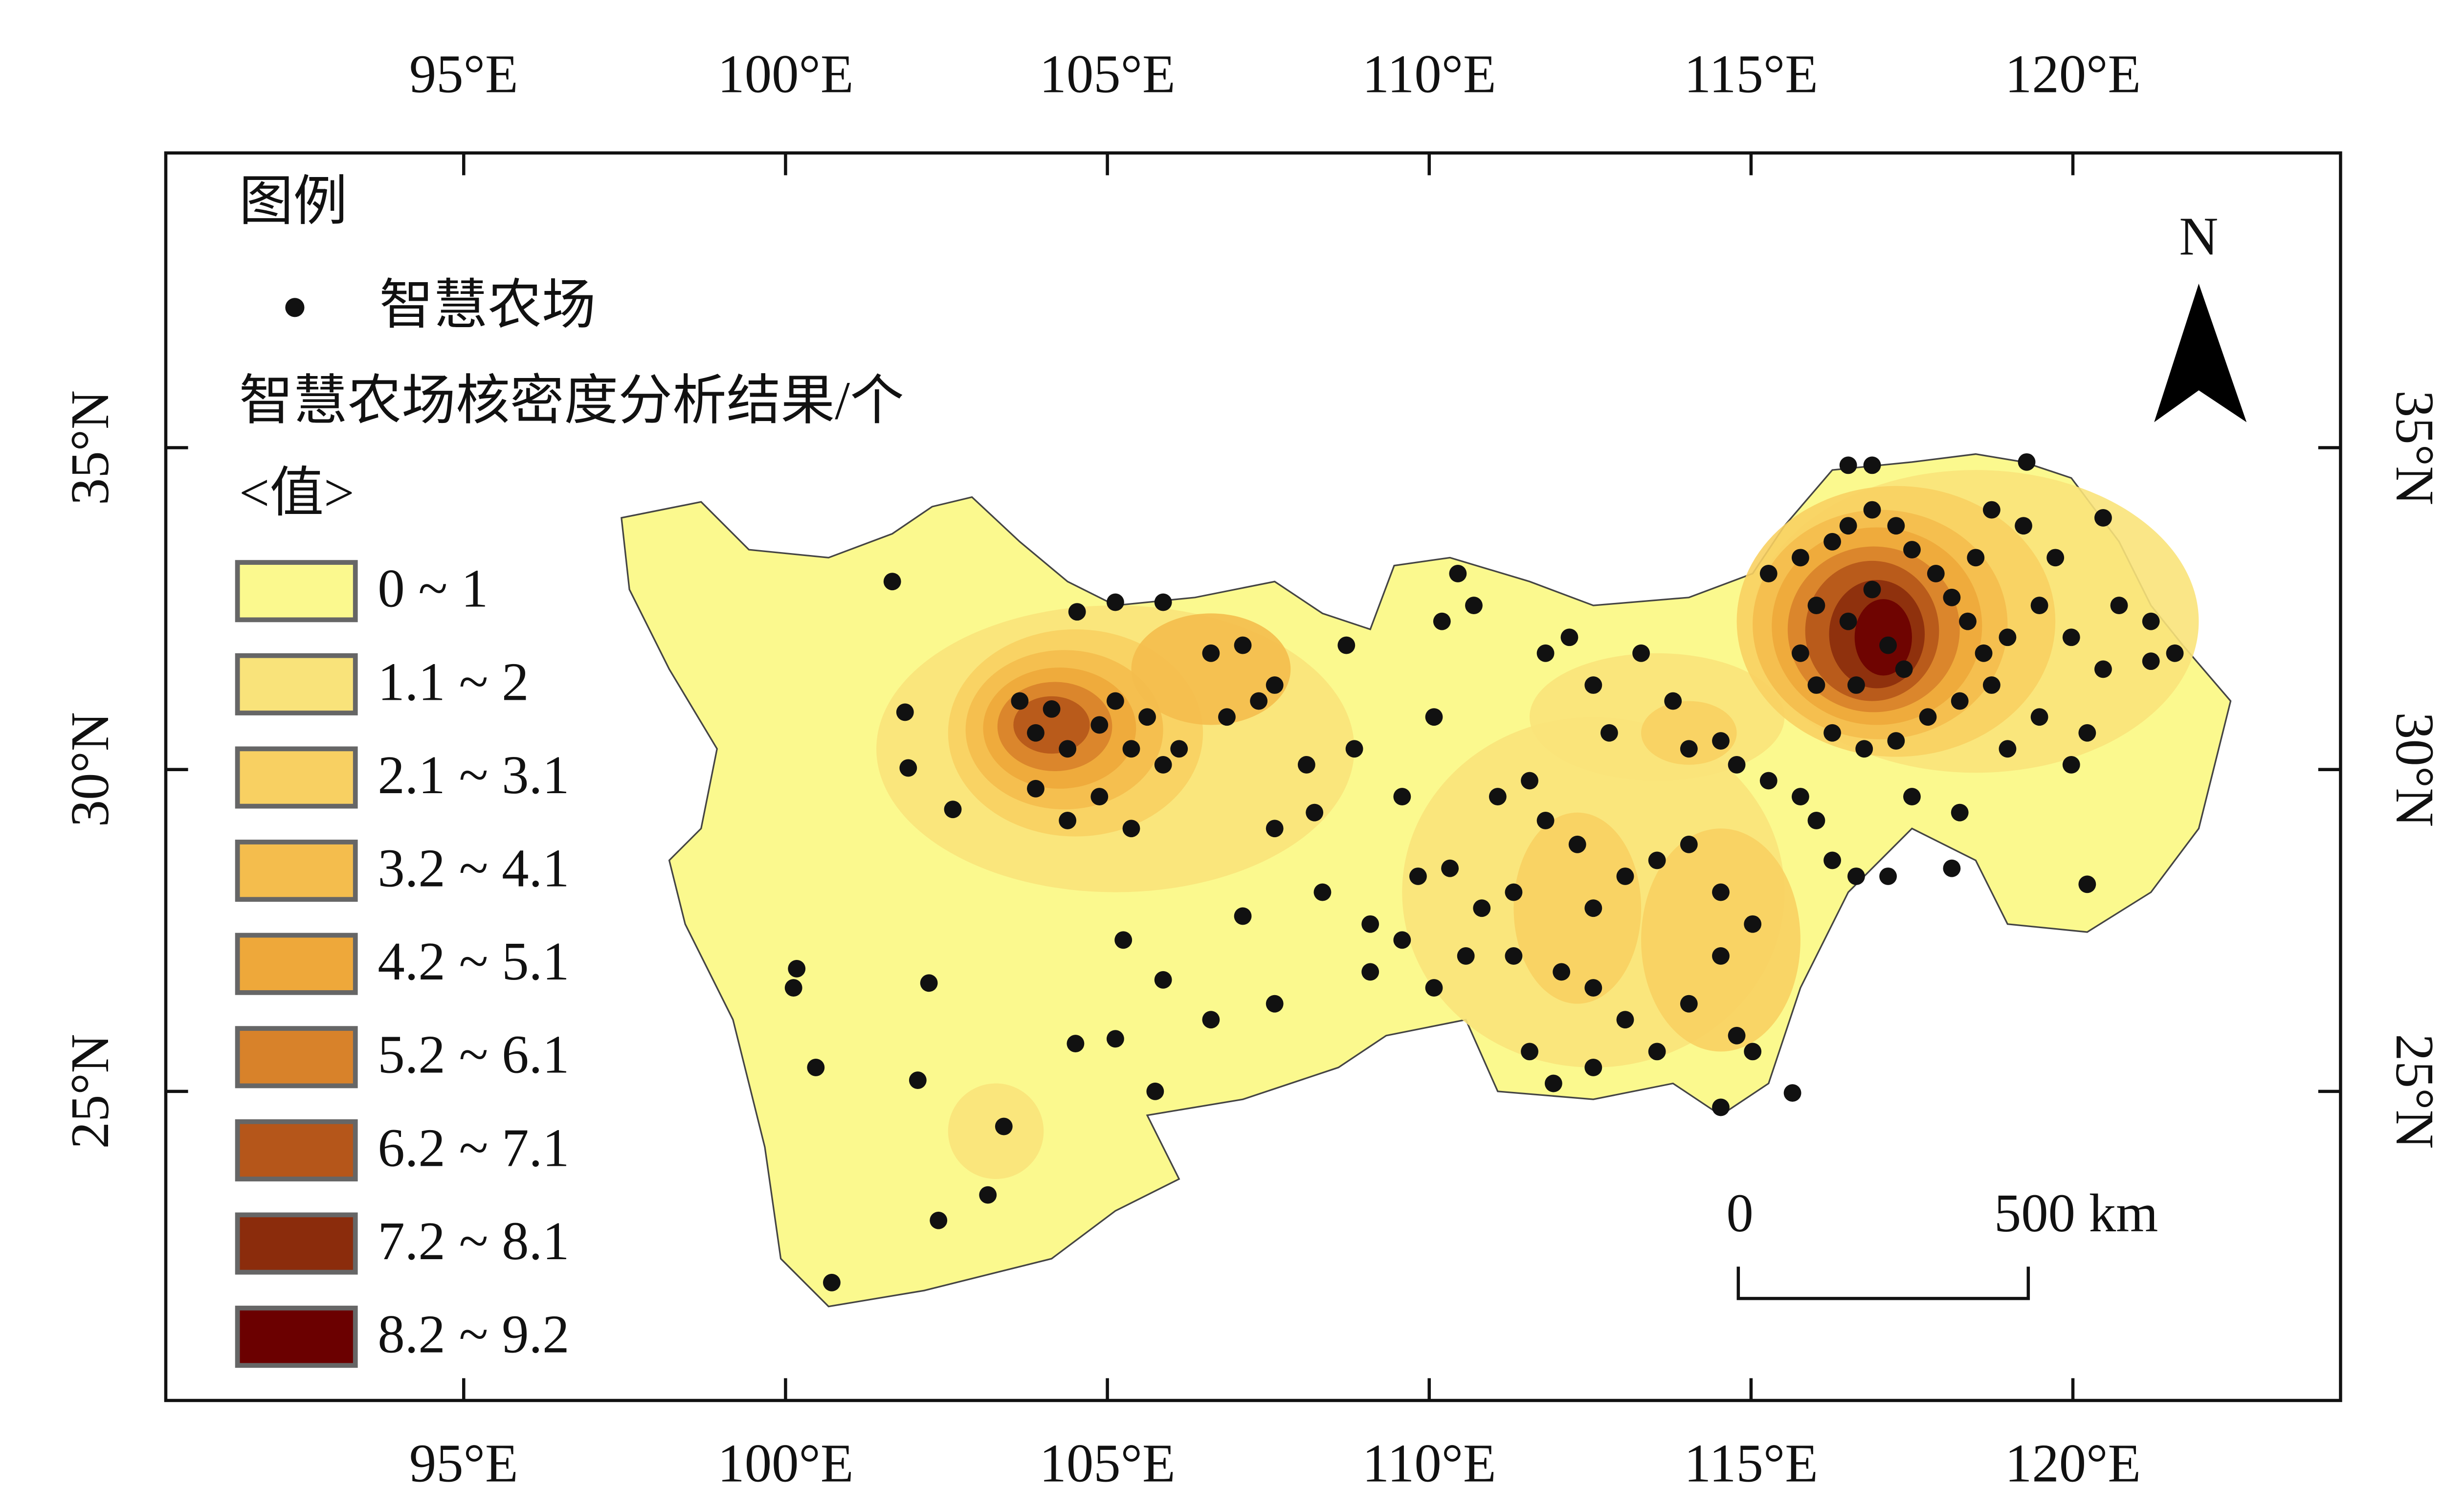  Describe the element at coordinates (2073, 1463) in the screenshot. I see `lon-label-bottom: 120°E` at that location.